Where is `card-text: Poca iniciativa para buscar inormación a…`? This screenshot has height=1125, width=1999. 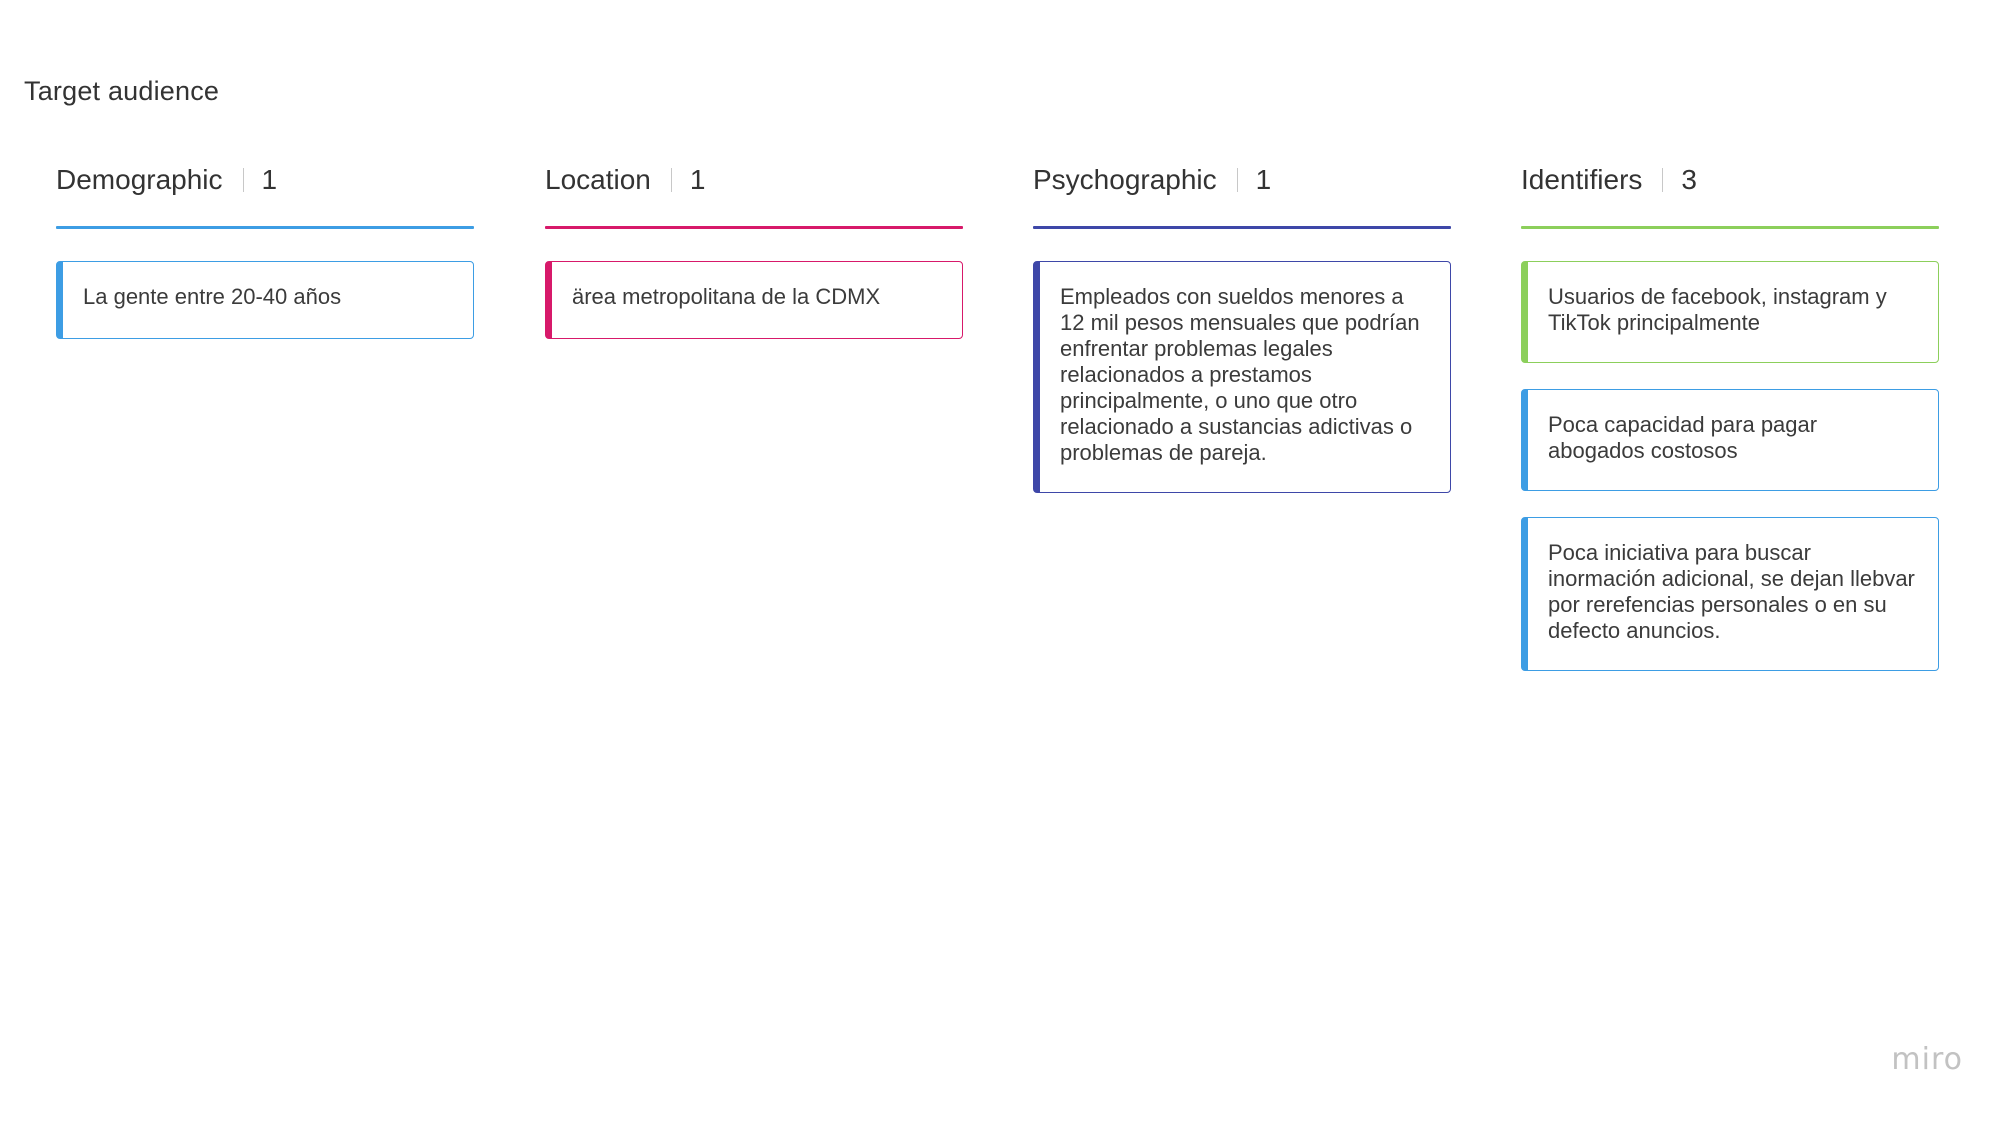
card-text: Poca iniciativa para buscar inormación a… is located at coordinates (1731, 591).